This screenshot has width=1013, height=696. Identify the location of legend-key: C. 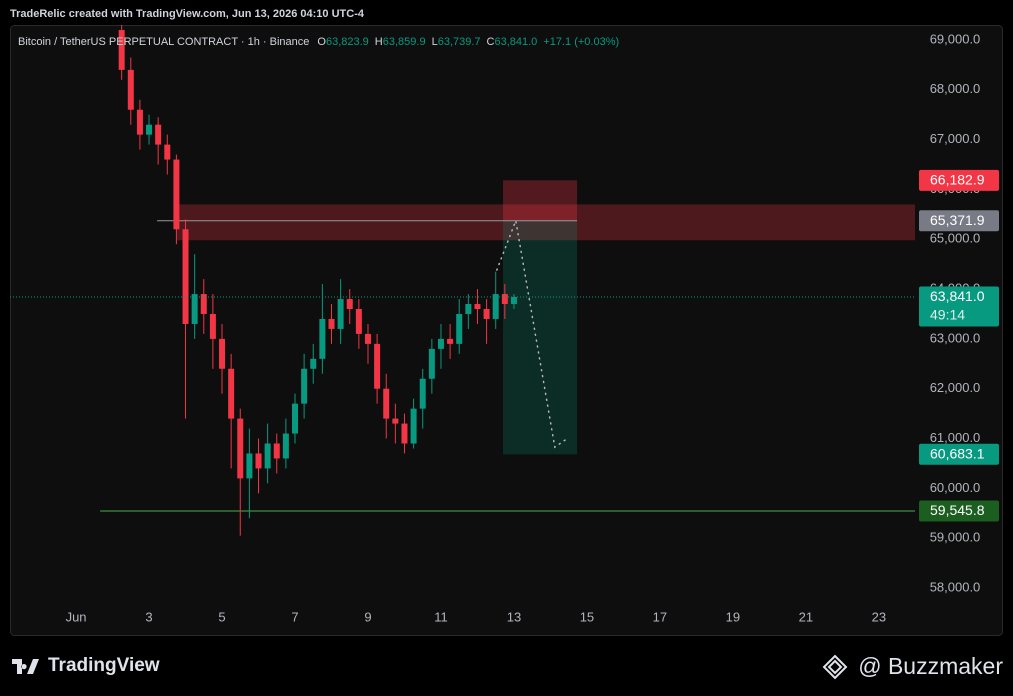
(491, 42).